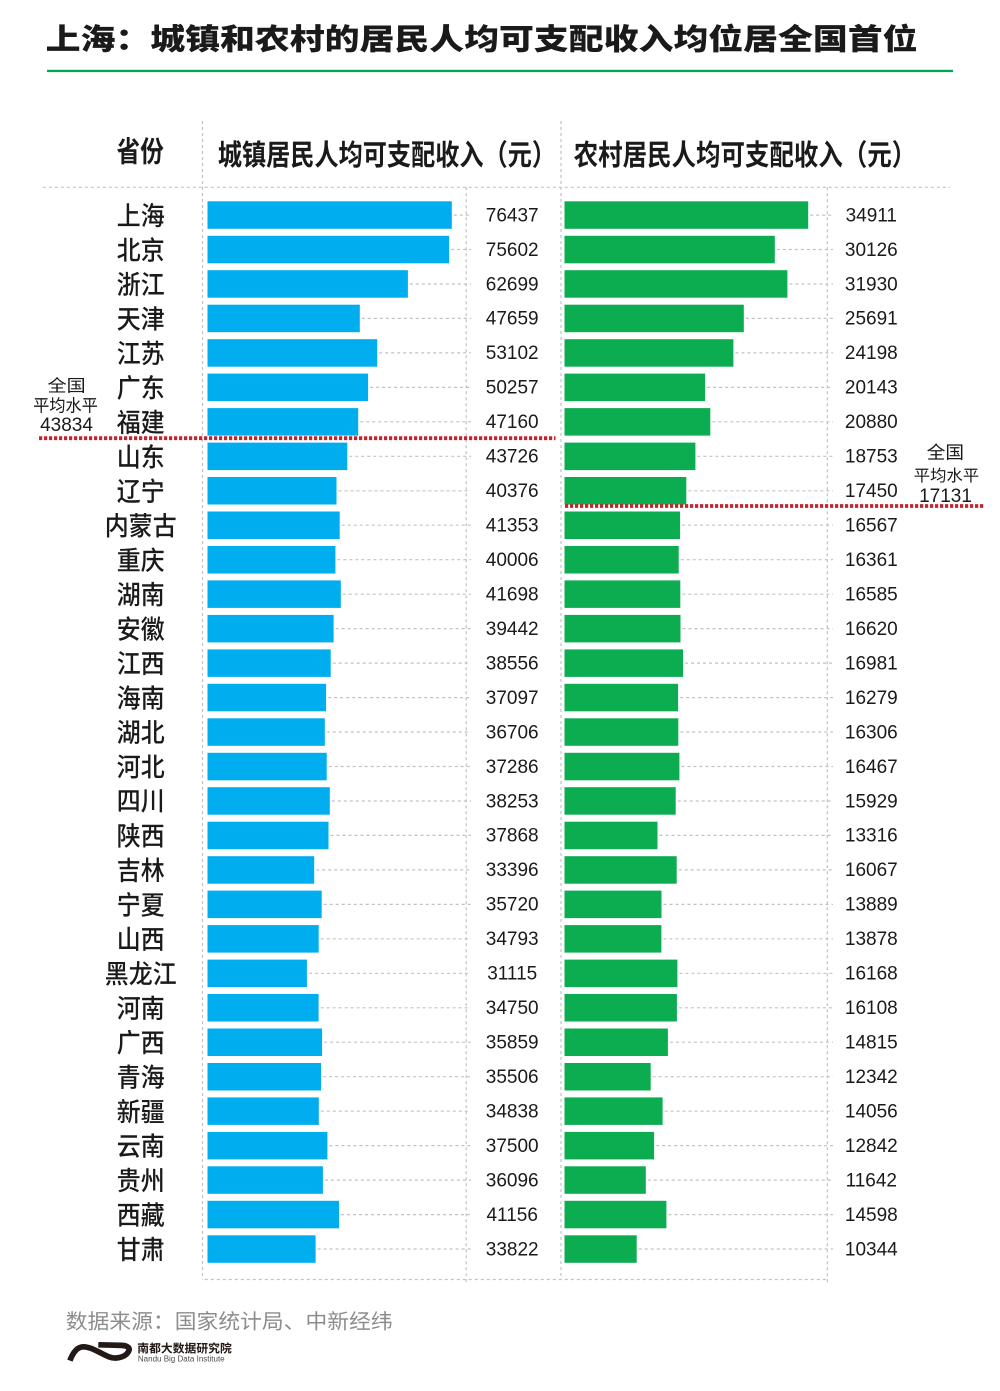 The height and width of the screenshot is (1391, 1000). Describe the element at coordinates (512, 732) in the screenshot. I see `svg-text: 36706` at that location.